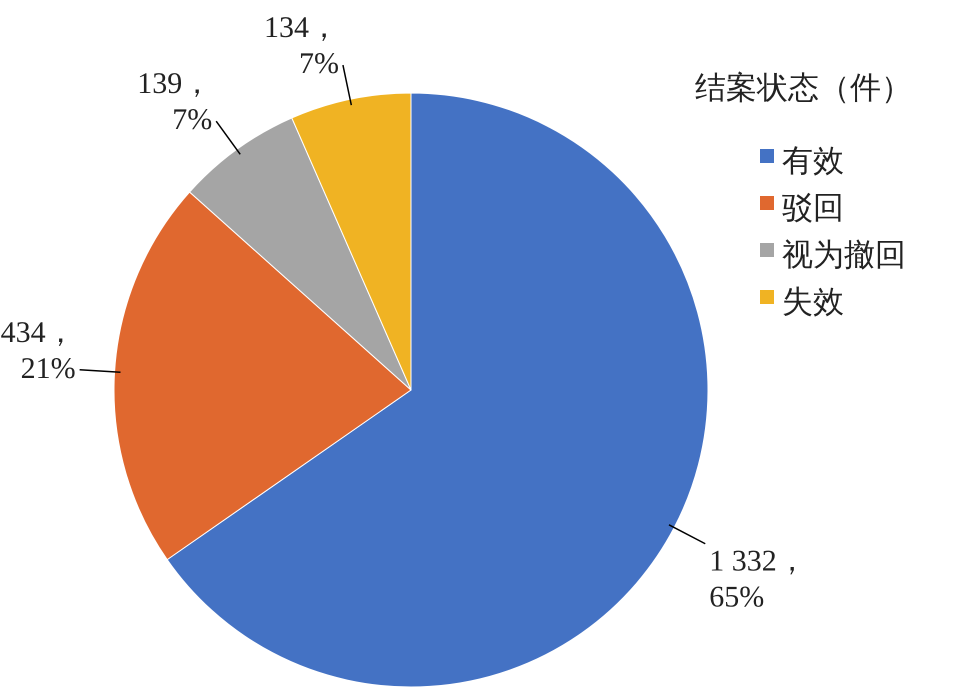 The height and width of the screenshot is (688, 957). I want to click on legend-title: 结案状态（件）, so click(803, 87).